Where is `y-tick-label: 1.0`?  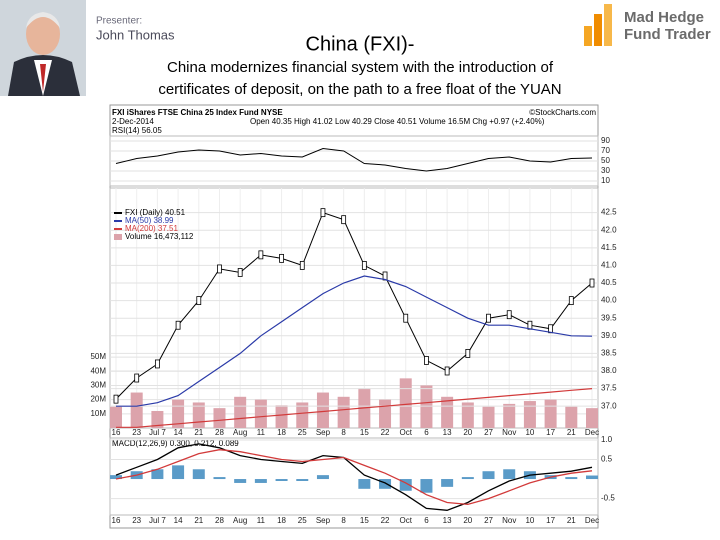
y-tick-label: 1.0 is located at coordinates (607, 439).